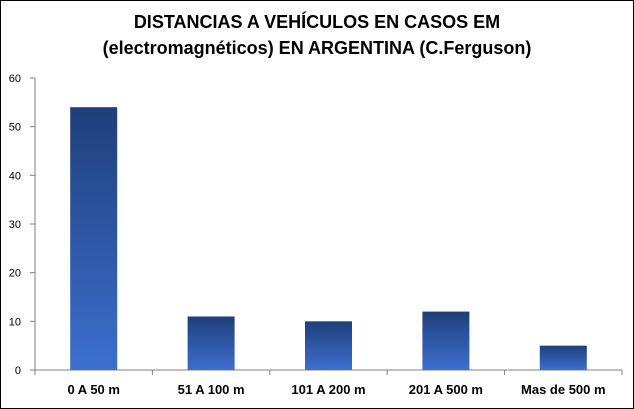 The width and height of the screenshot is (634, 409). I want to click on y-tick-label: 10, so click(15, 322).